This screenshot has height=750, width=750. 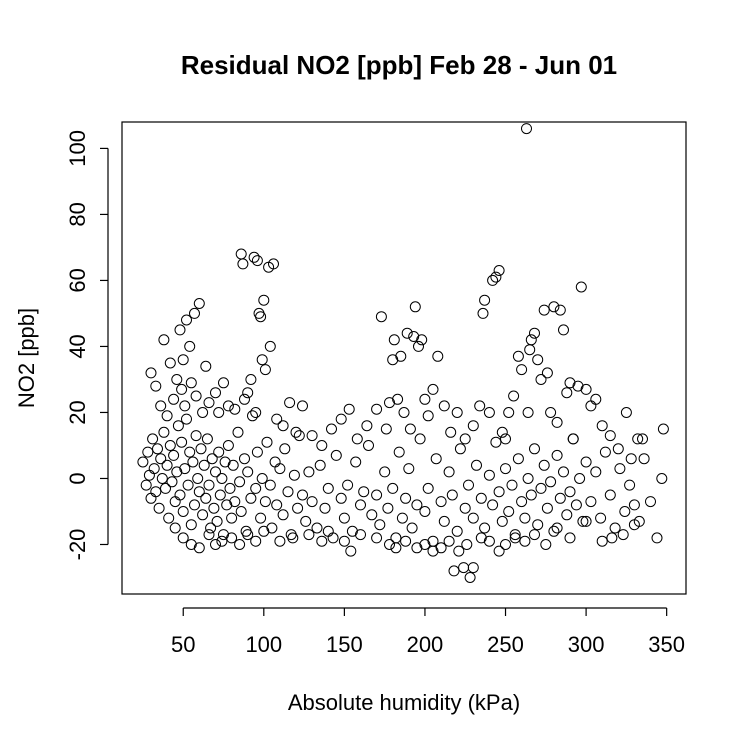 What do you see at coordinates (505, 644) in the screenshot?
I see `x-tick-label: 250` at bounding box center [505, 644].